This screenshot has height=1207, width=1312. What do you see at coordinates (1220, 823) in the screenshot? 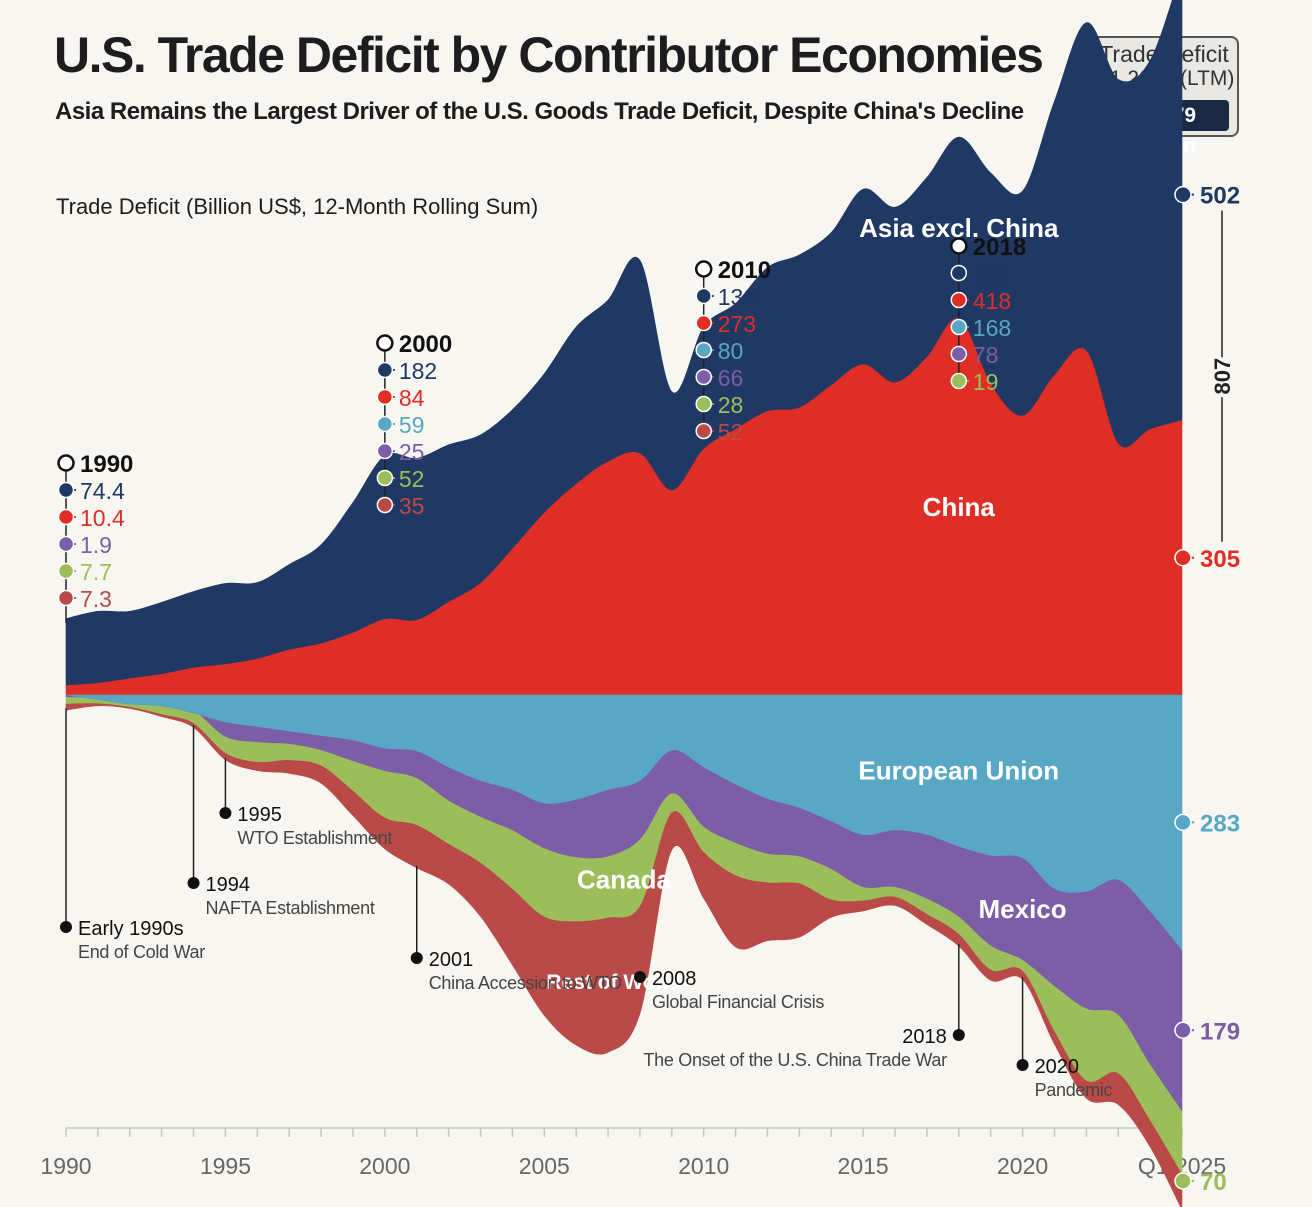
I see `end-value-european-union: 283` at bounding box center [1220, 823].